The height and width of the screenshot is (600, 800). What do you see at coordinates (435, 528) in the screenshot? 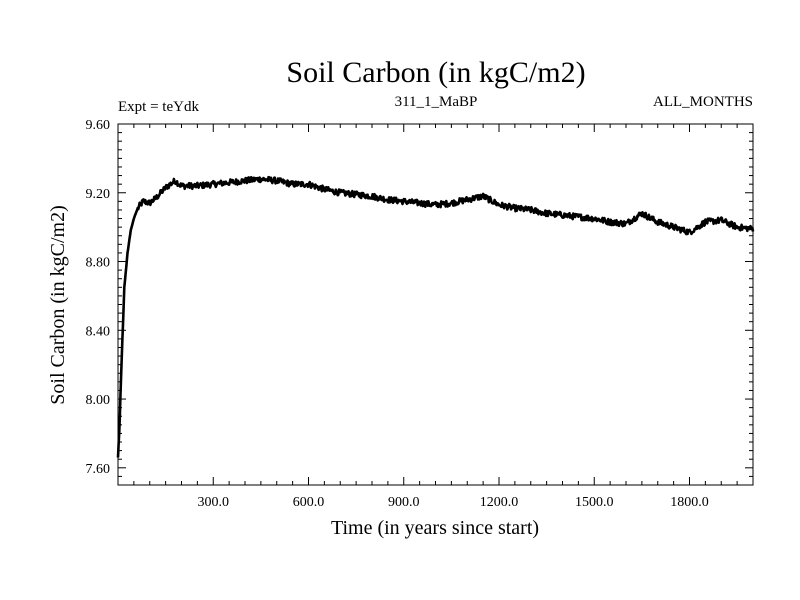
I see `x-axis-label: Time (in years since start)` at bounding box center [435, 528].